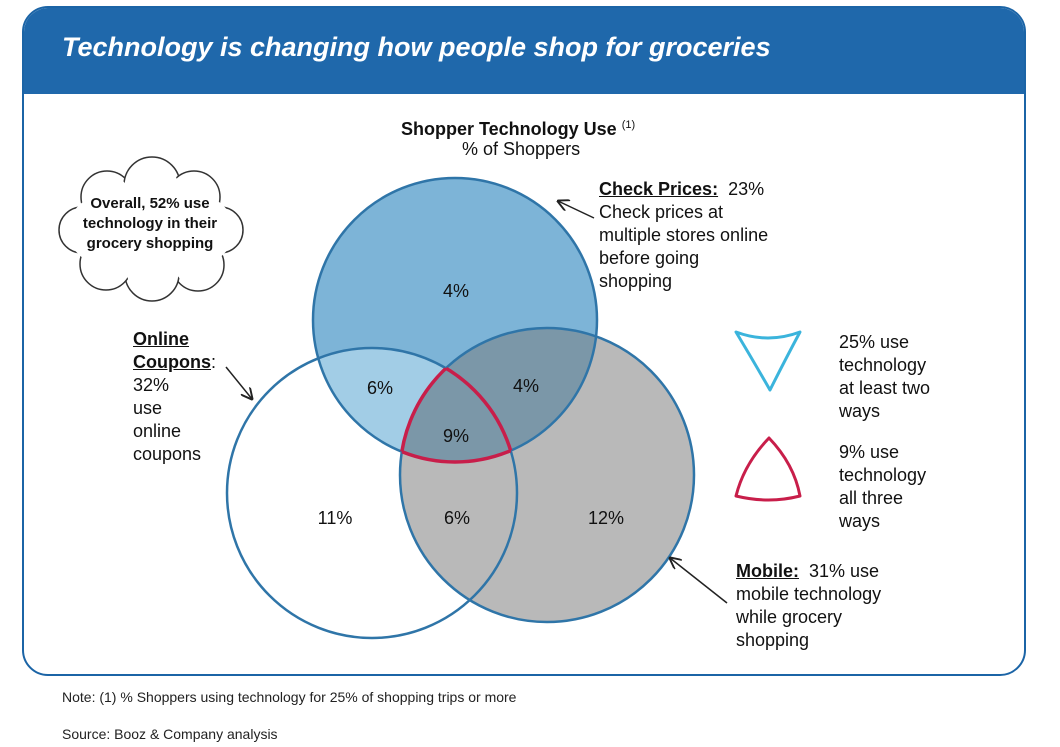 This screenshot has width=1060, height=747. I want to click on mobile-value: 31% use, so click(844, 571).